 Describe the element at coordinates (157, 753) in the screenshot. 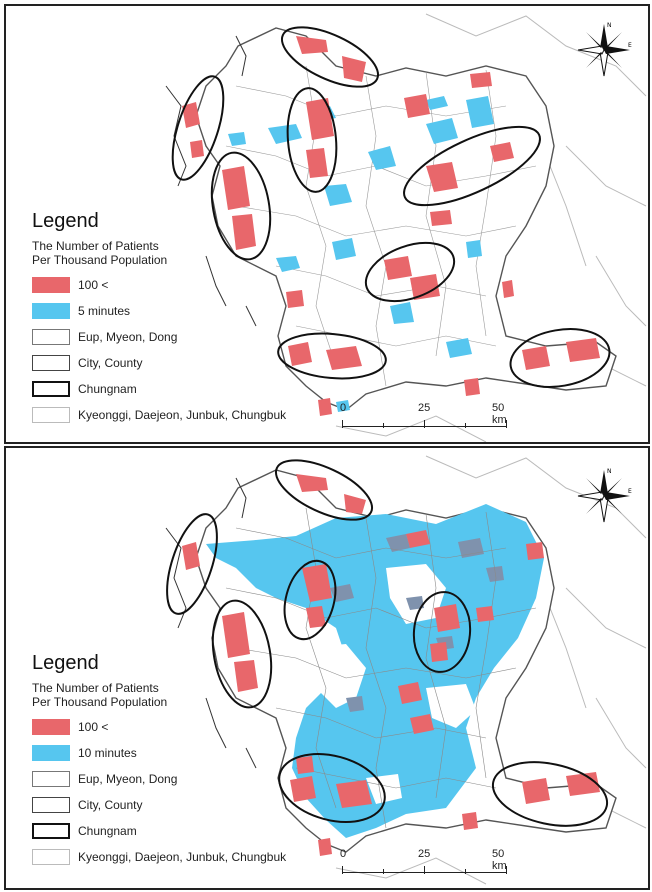

I see `legend-item-access: 10 minutes` at that location.